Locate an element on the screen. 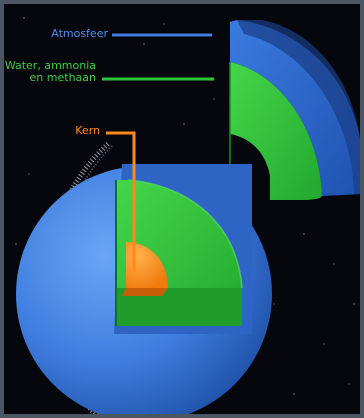  core-leader-line is located at coordinates (121, 201).